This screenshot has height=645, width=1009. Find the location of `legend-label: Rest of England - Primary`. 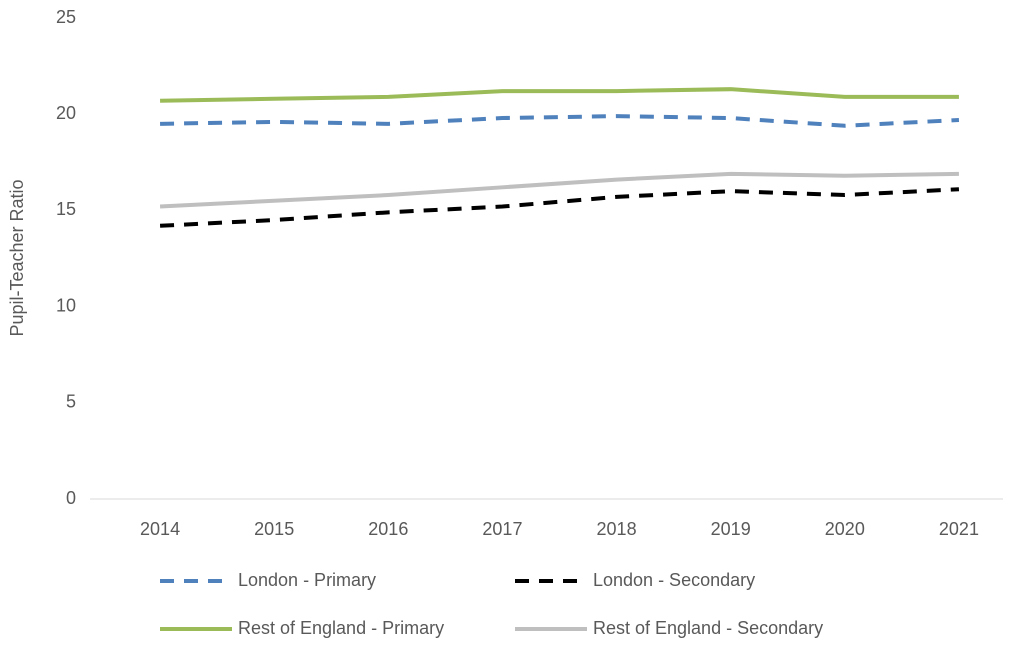

legend-label: Rest of England - Primary is located at coordinates (341, 628).